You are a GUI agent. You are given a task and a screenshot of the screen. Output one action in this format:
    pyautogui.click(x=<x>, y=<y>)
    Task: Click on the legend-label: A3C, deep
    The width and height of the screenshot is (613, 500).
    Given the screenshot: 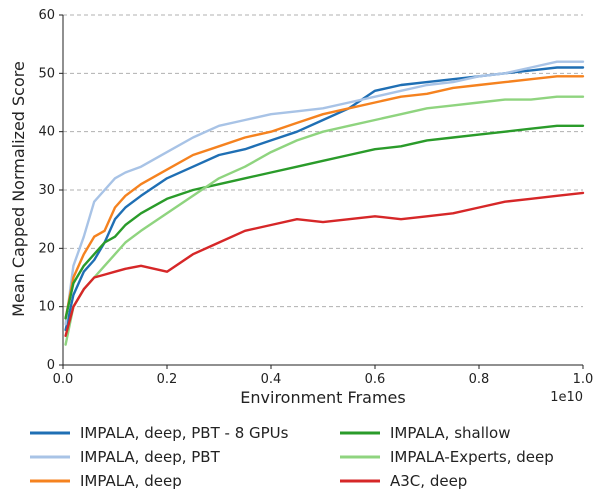 What is the action you would take?
    pyautogui.click(x=428, y=481)
    